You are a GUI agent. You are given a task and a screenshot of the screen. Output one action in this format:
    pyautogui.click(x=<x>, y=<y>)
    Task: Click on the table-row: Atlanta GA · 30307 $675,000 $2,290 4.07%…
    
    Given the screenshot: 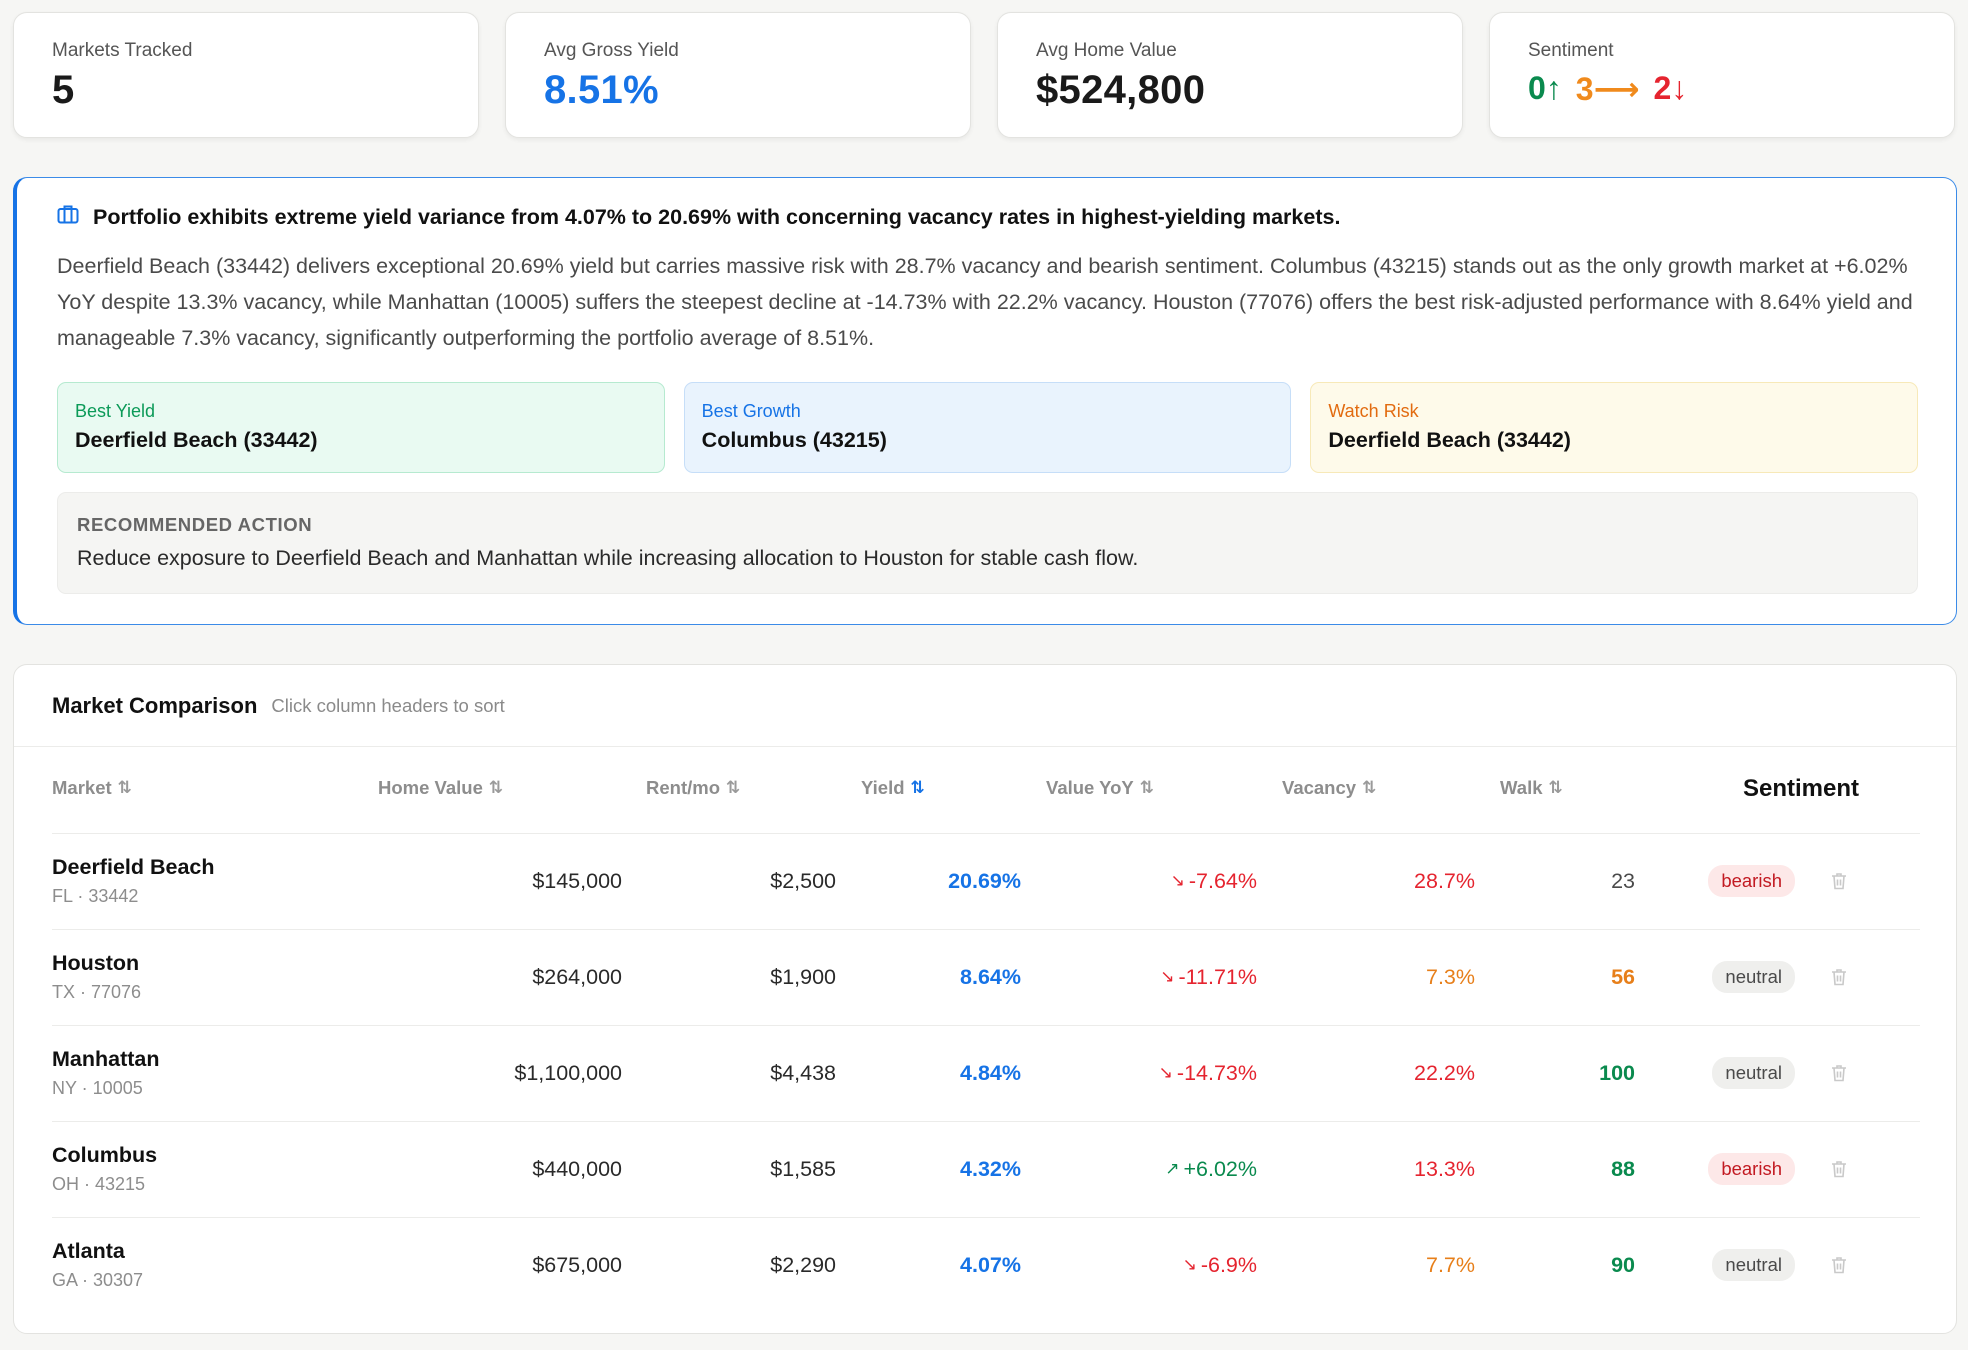 What is the action you would take?
    pyautogui.click(x=986, y=1265)
    